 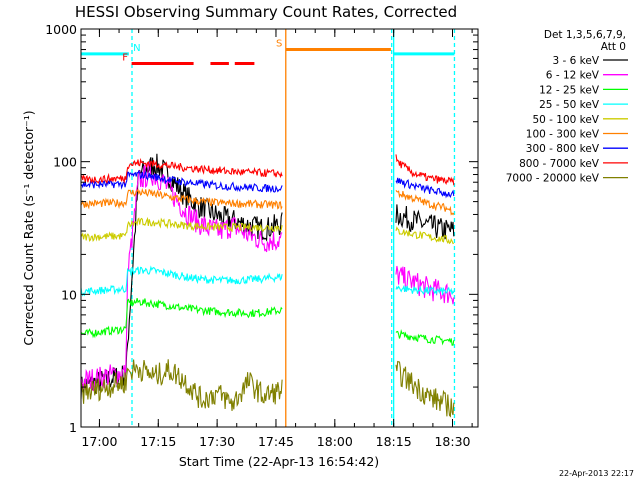 I want to click on x-tick-label-4: 18:00, so click(x=335, y=441).